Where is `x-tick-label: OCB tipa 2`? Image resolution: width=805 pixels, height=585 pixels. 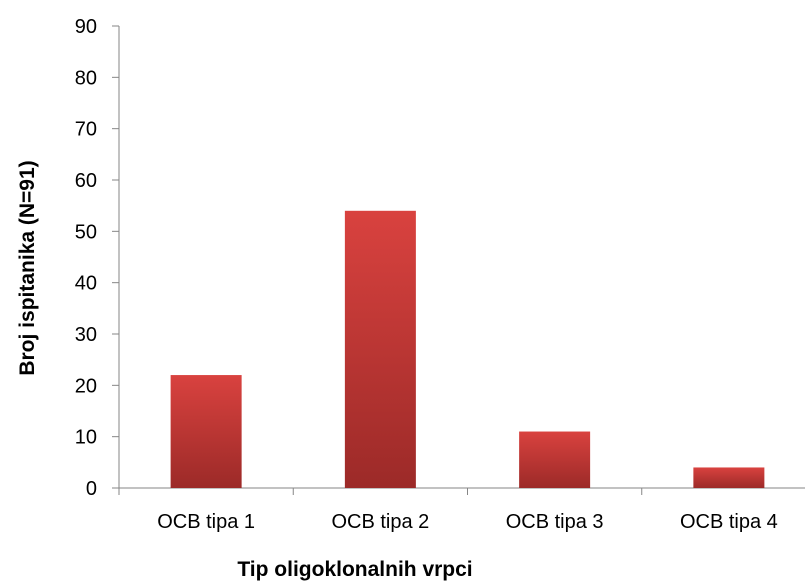
x-tick-label: OCB tipa 2 is located at coordinates (380, 522).